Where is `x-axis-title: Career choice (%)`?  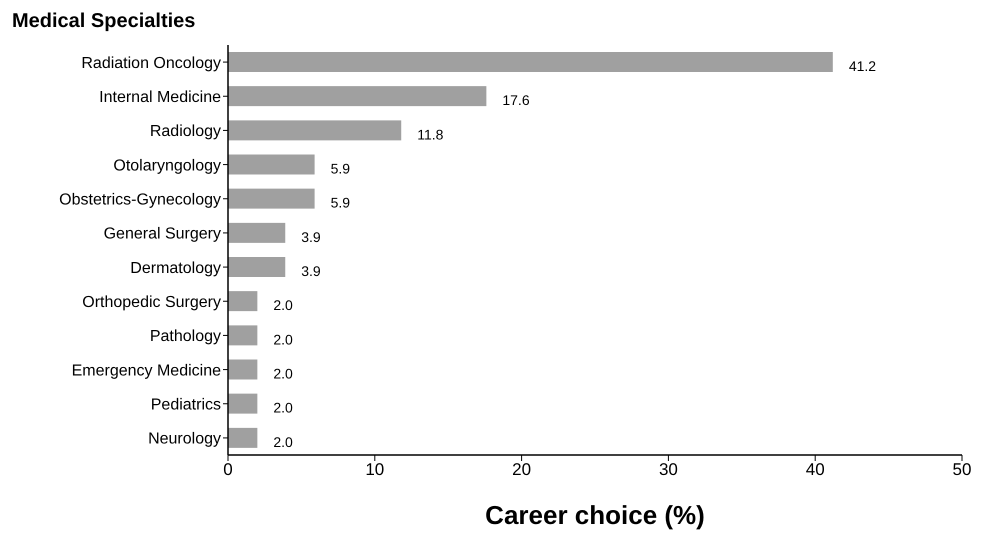 x-axis-title: Career choice (%) is located at coordinates (595, 515).